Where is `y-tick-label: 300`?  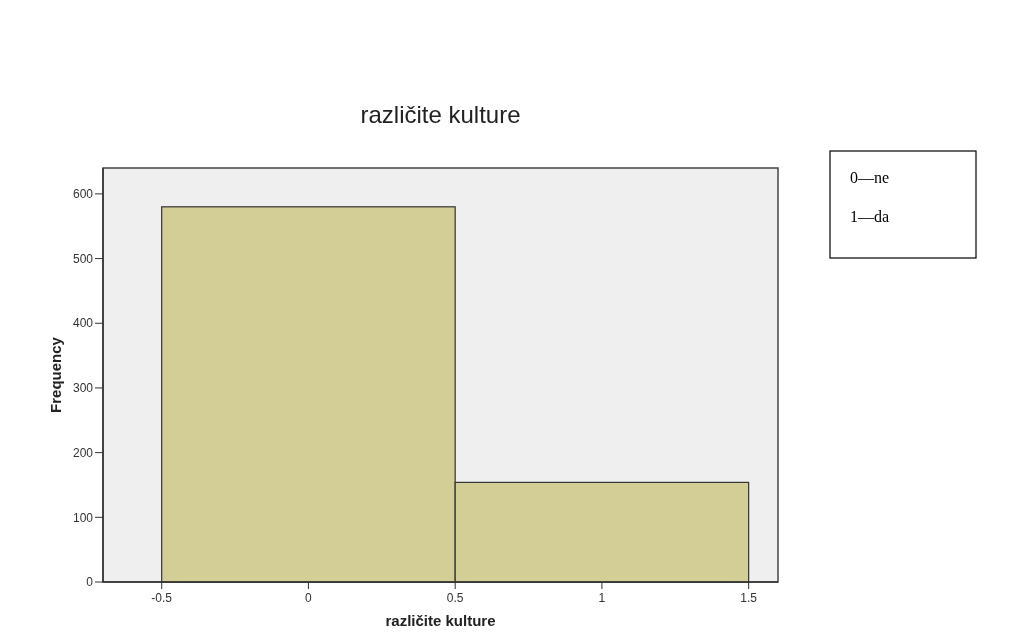 y-tick-label: 300 is located at coordinates (83, 388).